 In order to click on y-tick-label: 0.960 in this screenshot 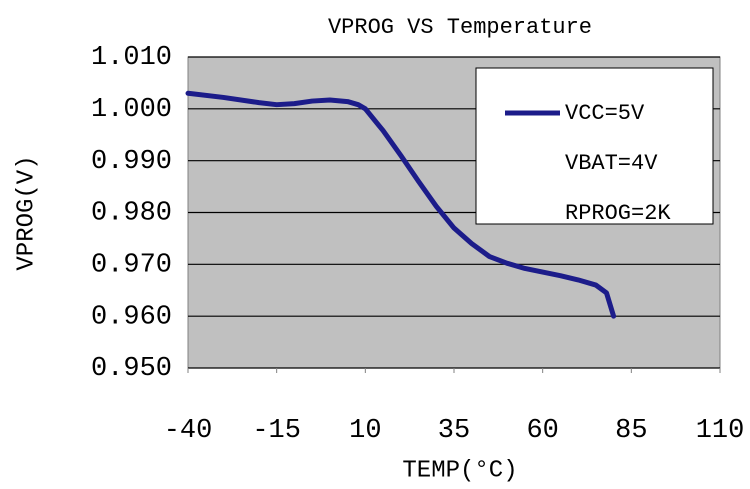, I will do `click(131, 317)`.